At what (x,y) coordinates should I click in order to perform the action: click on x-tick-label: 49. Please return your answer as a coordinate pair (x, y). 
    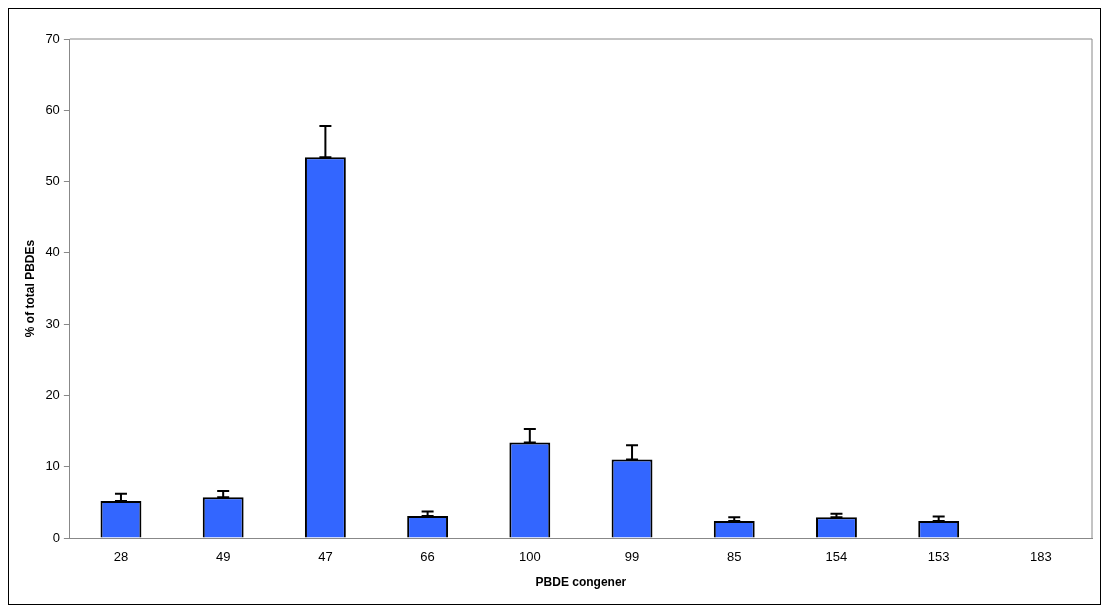
    Looking at the image, I should click on (223, 557).